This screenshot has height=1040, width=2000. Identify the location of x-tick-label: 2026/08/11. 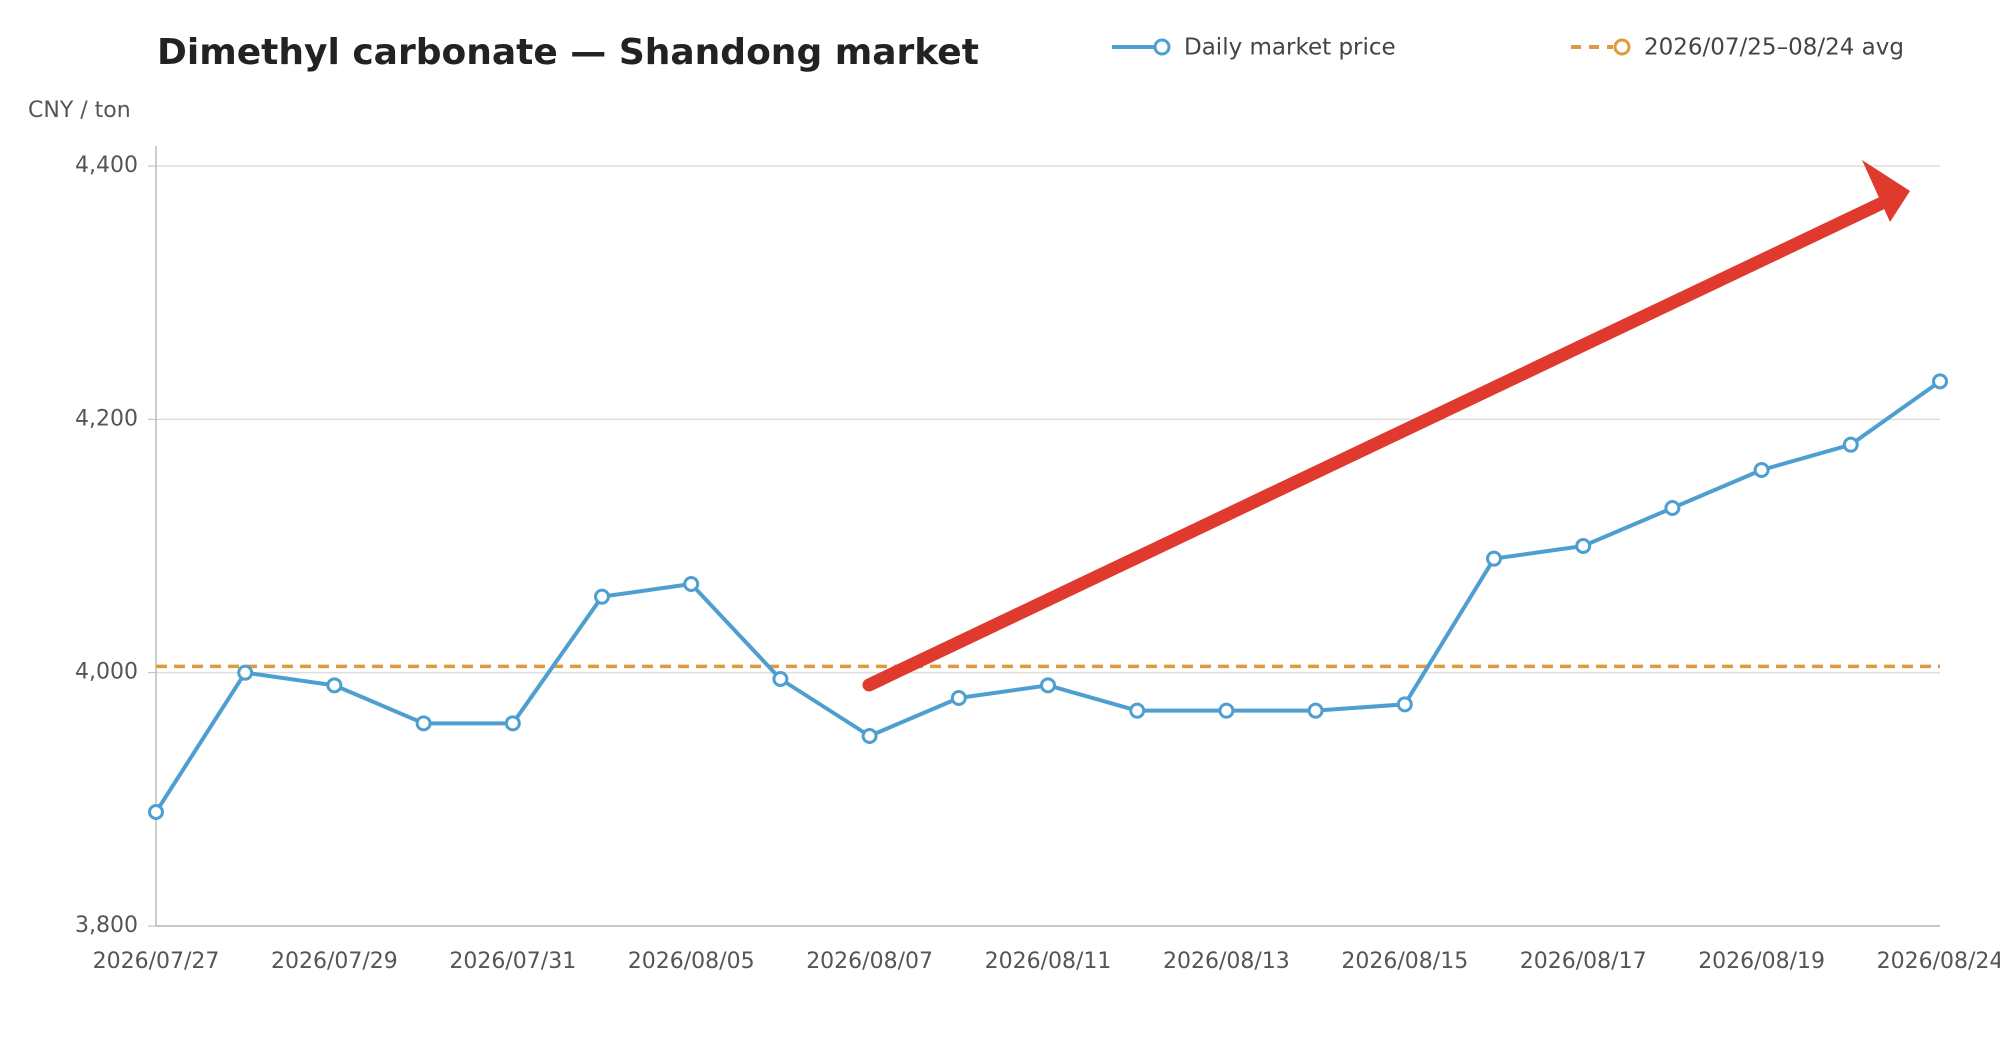
(1048, 961).